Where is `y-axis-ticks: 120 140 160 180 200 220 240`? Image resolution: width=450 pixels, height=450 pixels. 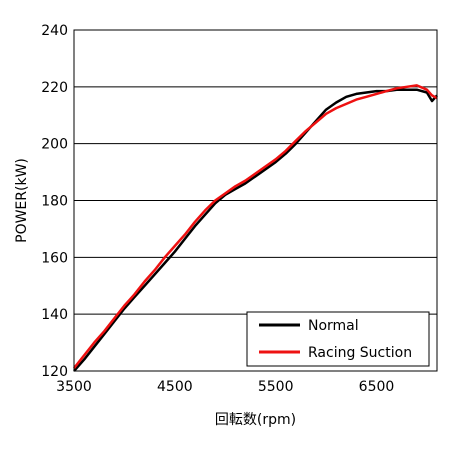 y-axis-ticks: 120 140 160 180 200 220 240 is located at coordinates (54, 201).